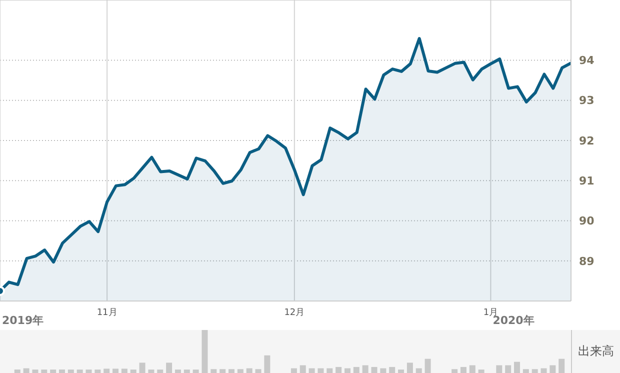 This screenshot has height=373, width=620. Describe the element at coordinates (587, 221) in the screenshot. I see `y-tick-label: 90` at that location.